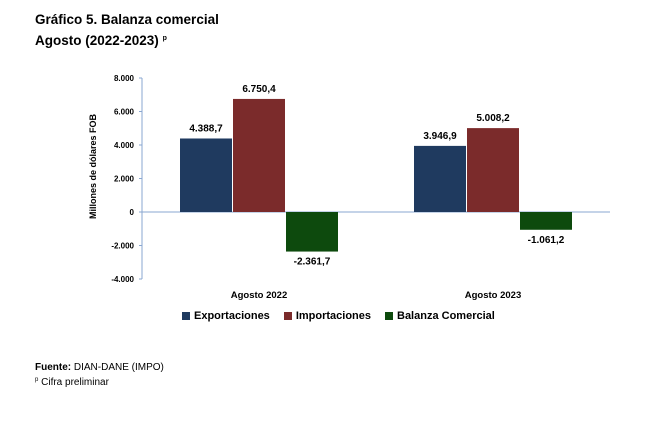 The image size is (658, 443). I want to click on y-tick-label: 4.000, so click(124, 145).